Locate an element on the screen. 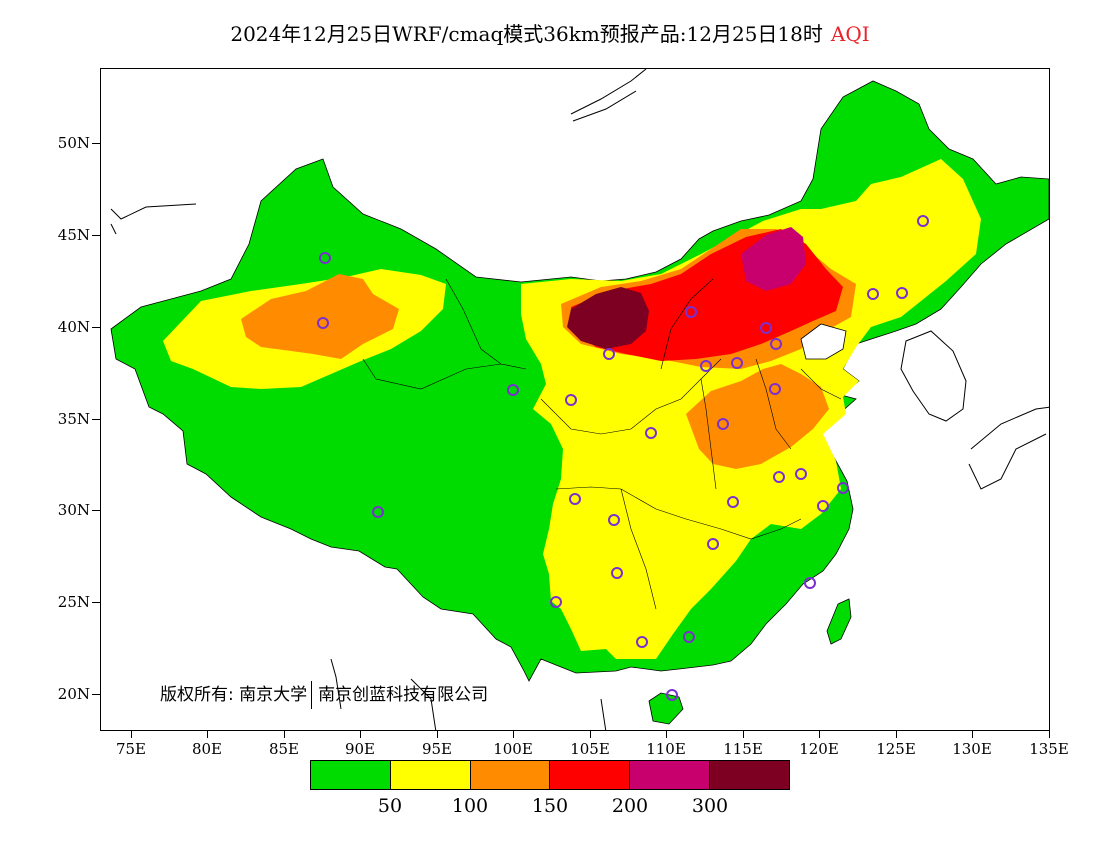 The width and height of the screenshot is (1100, 850). x-label: 85E is located at coordinates (284, 749).